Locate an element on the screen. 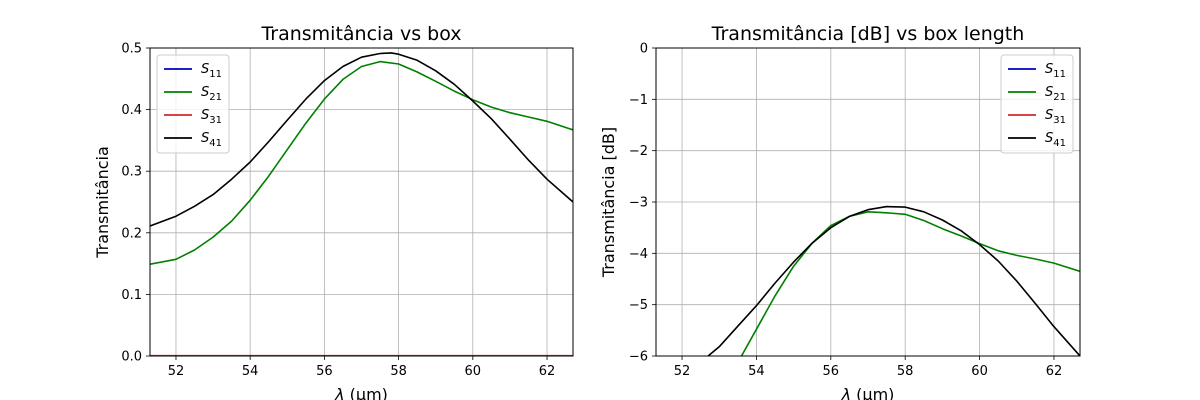  y-tick-label: 0.2 is located at coordinates (131, 233).